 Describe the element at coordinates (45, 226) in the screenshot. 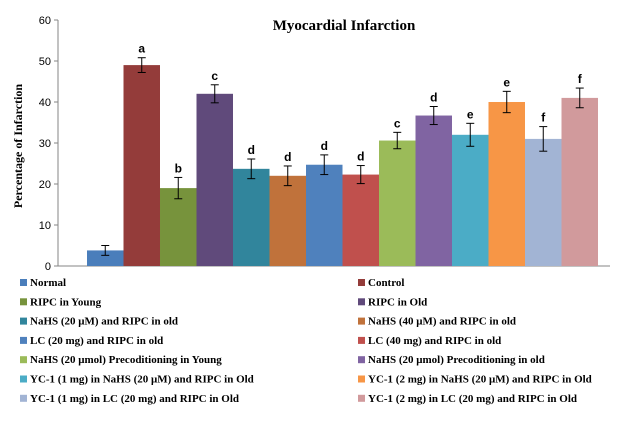

I see `y-tick-label: 10` at that location.